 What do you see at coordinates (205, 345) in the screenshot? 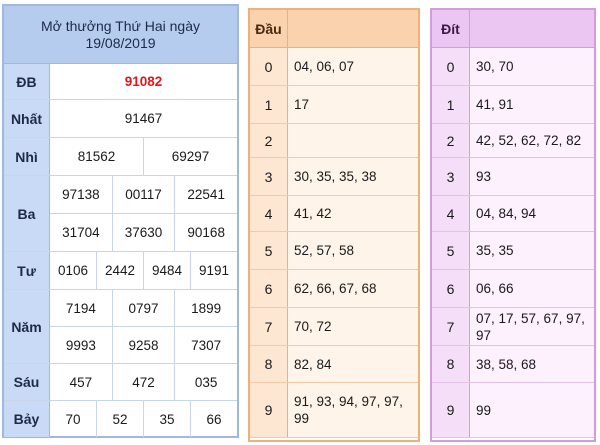
I see `prize-number: 7307` at bounding box center [205, 345].